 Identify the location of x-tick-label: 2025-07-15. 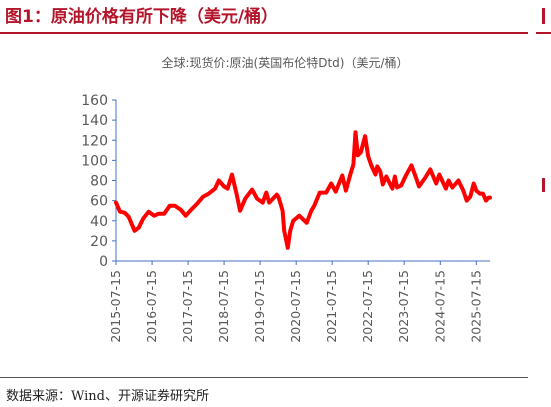
(475, 306).